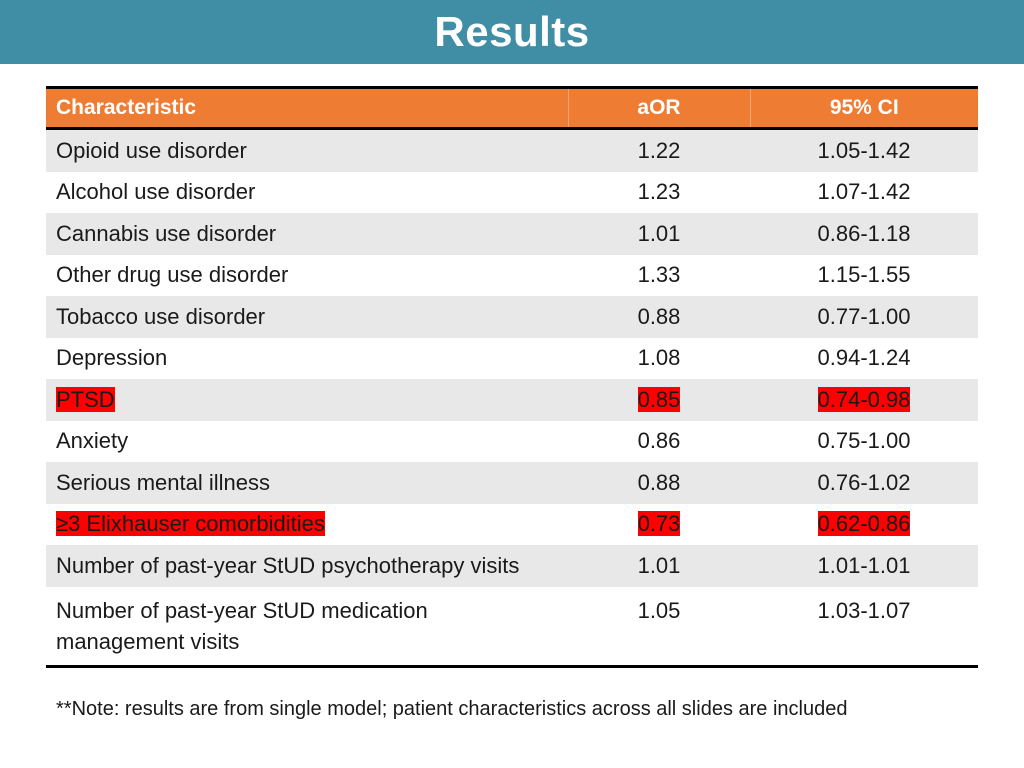  I want to click on cell-ci-text: 1.01-1.01, so click(864, 565).